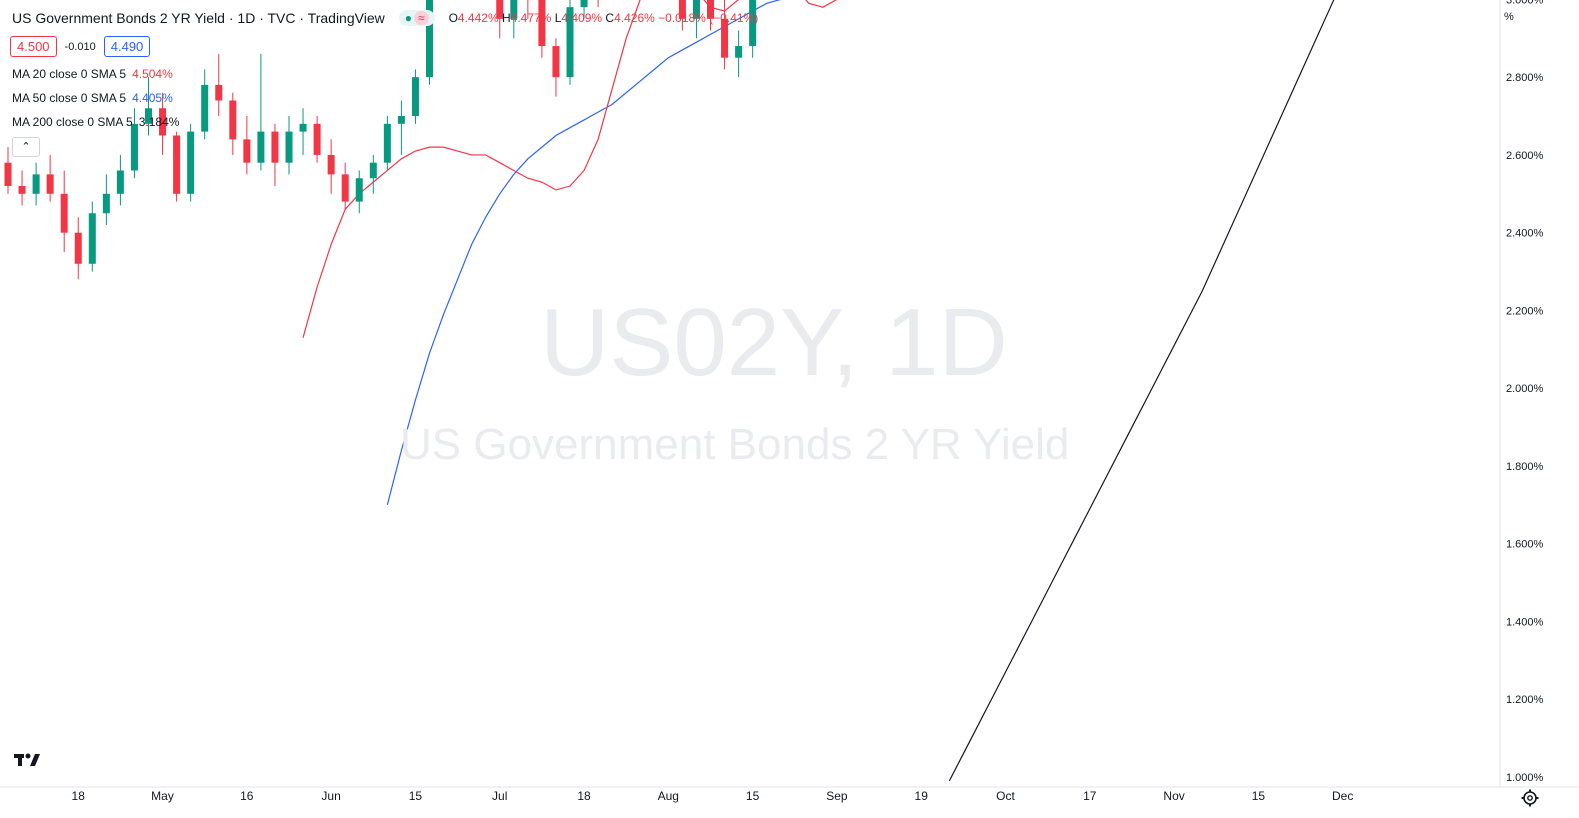  I want to click on open-value: 4.442%, so click(478, 18).